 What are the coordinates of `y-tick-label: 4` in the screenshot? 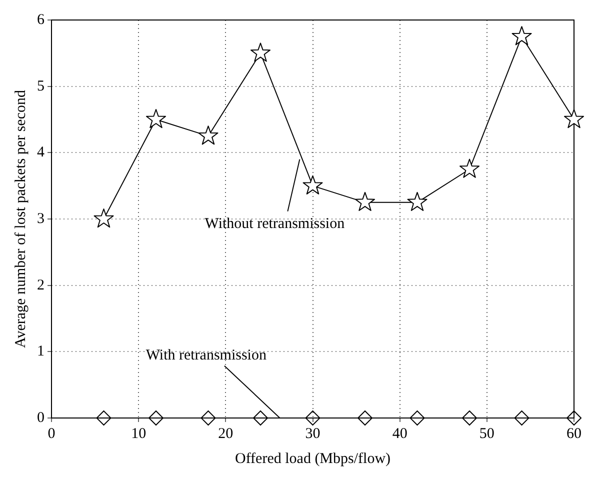 It's located at (41, 152).